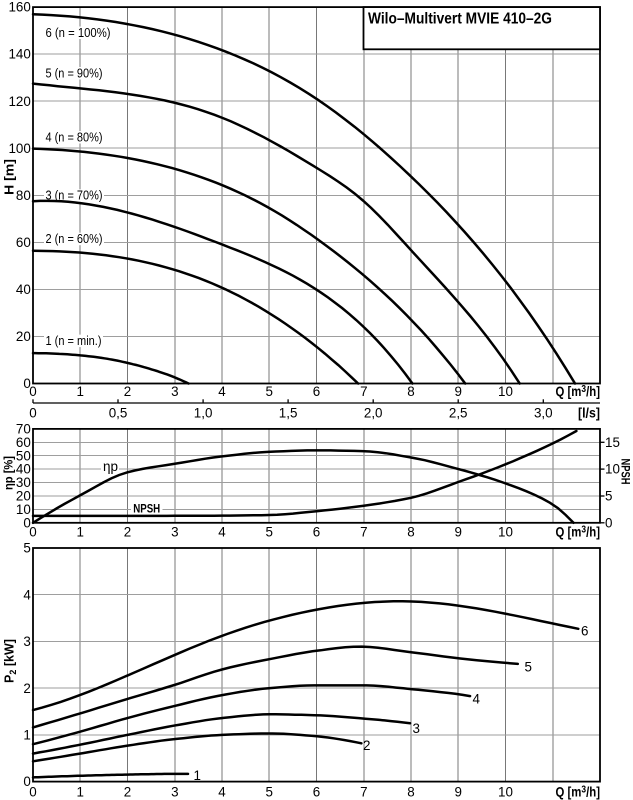 This screenshot has height=800, width=633. Describe the element at coordinates (23, 455) in the screenshot. I see `svg-text: 50` at that location.